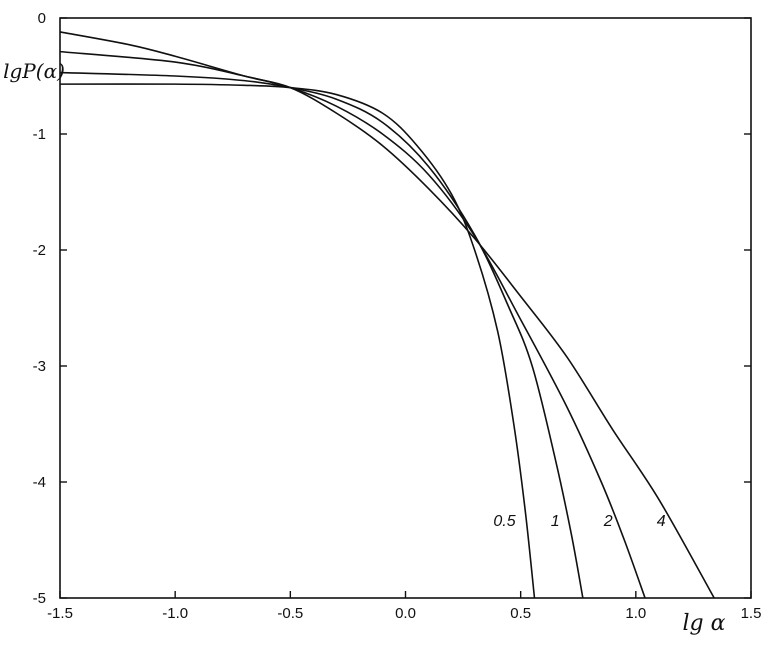 This screenshot has height=646, width=771. I want to click on x-tick-label: 1.5, so click(751, 613).